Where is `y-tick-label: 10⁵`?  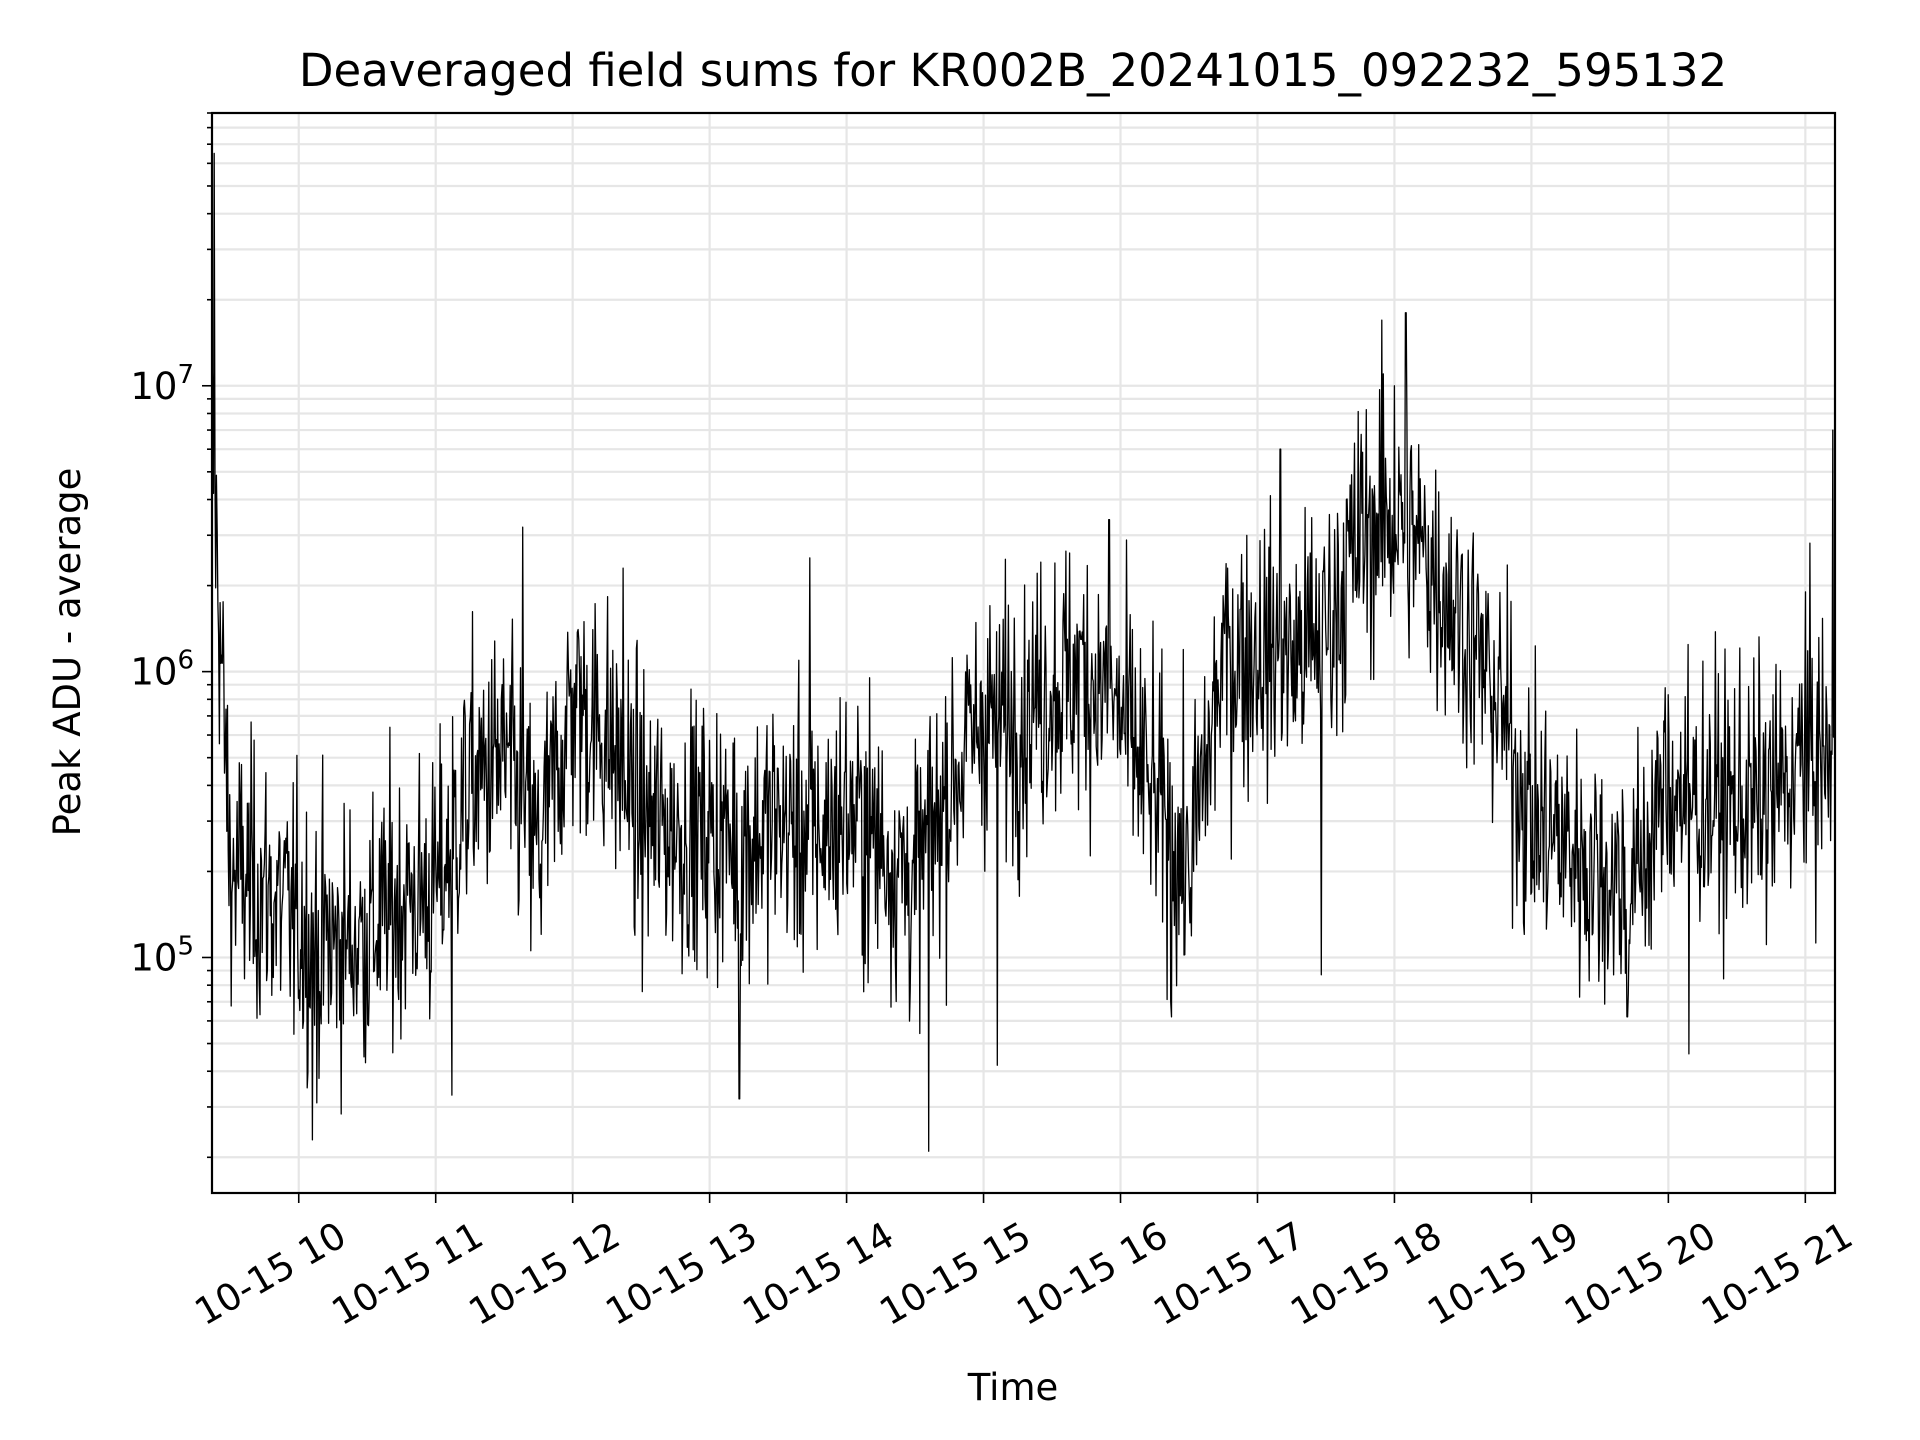
y-tick-label: 10⁵ is located at coordinates (162, 955).